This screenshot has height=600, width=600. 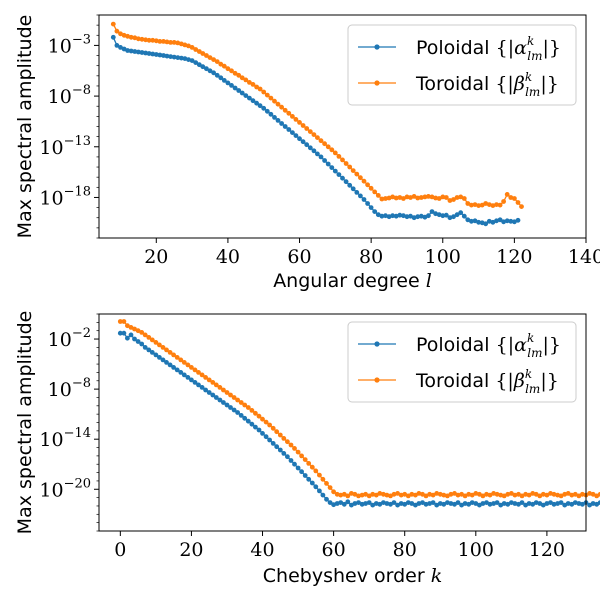 What do you see at coordinates (65, 488) in the screenshot?
I see `c1-y-tick-label: 10−20` at bounding box center [65, 488].